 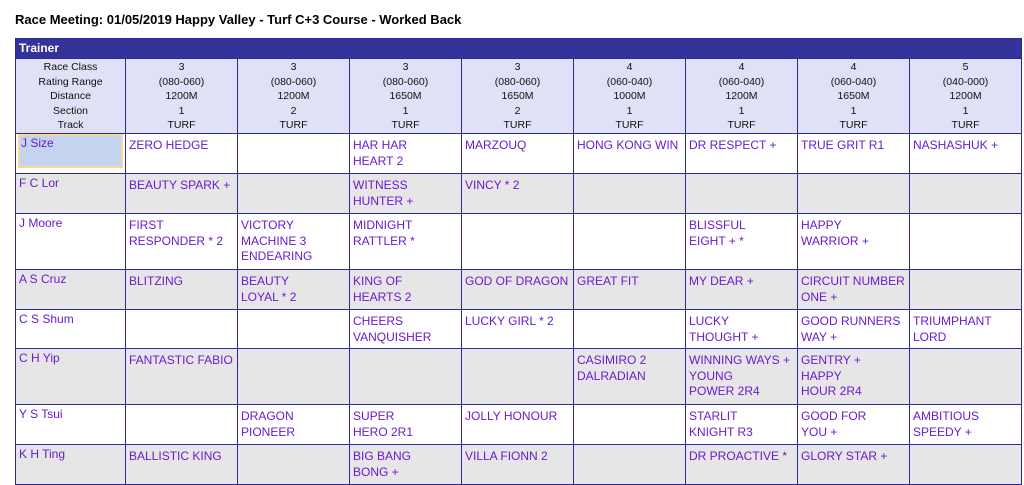 I want to click on horse-link: WITNESS HUNTER +, so click(x=383, y=193).